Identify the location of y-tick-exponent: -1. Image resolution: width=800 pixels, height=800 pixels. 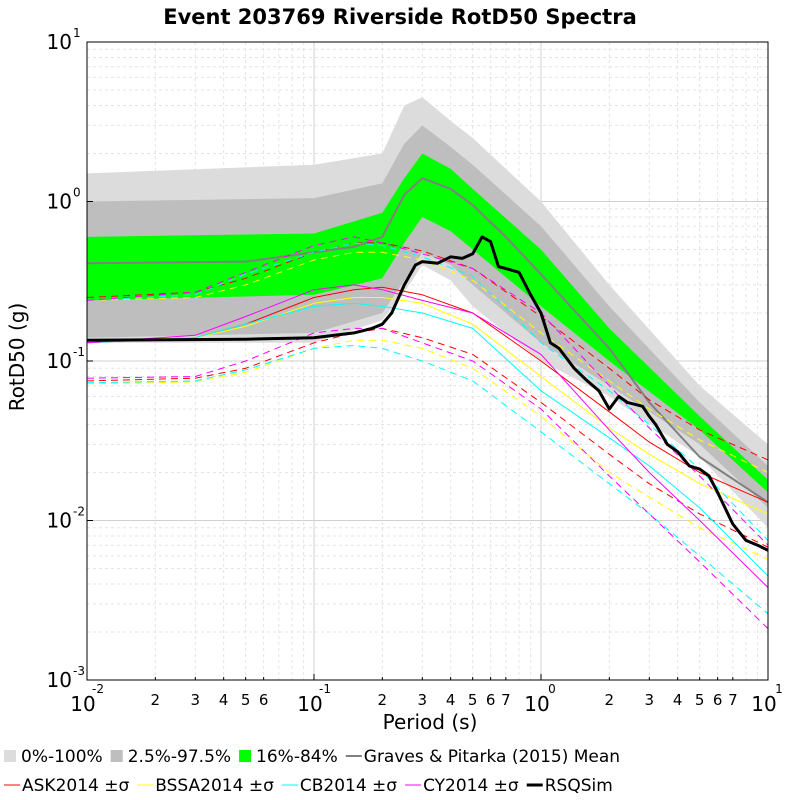
(79, 352).